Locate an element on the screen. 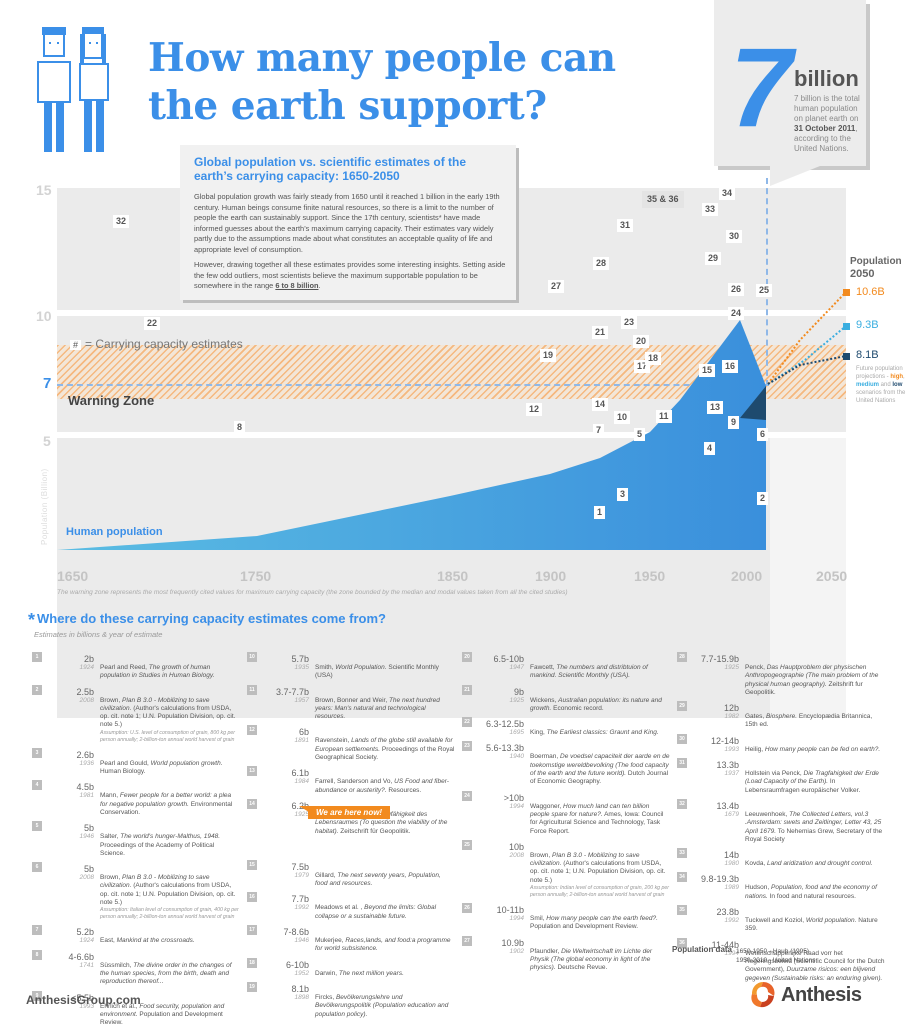 This screenshot has height=1024, width=916. source-estimate: 5b 1946 is located at coordinates (86, 832).